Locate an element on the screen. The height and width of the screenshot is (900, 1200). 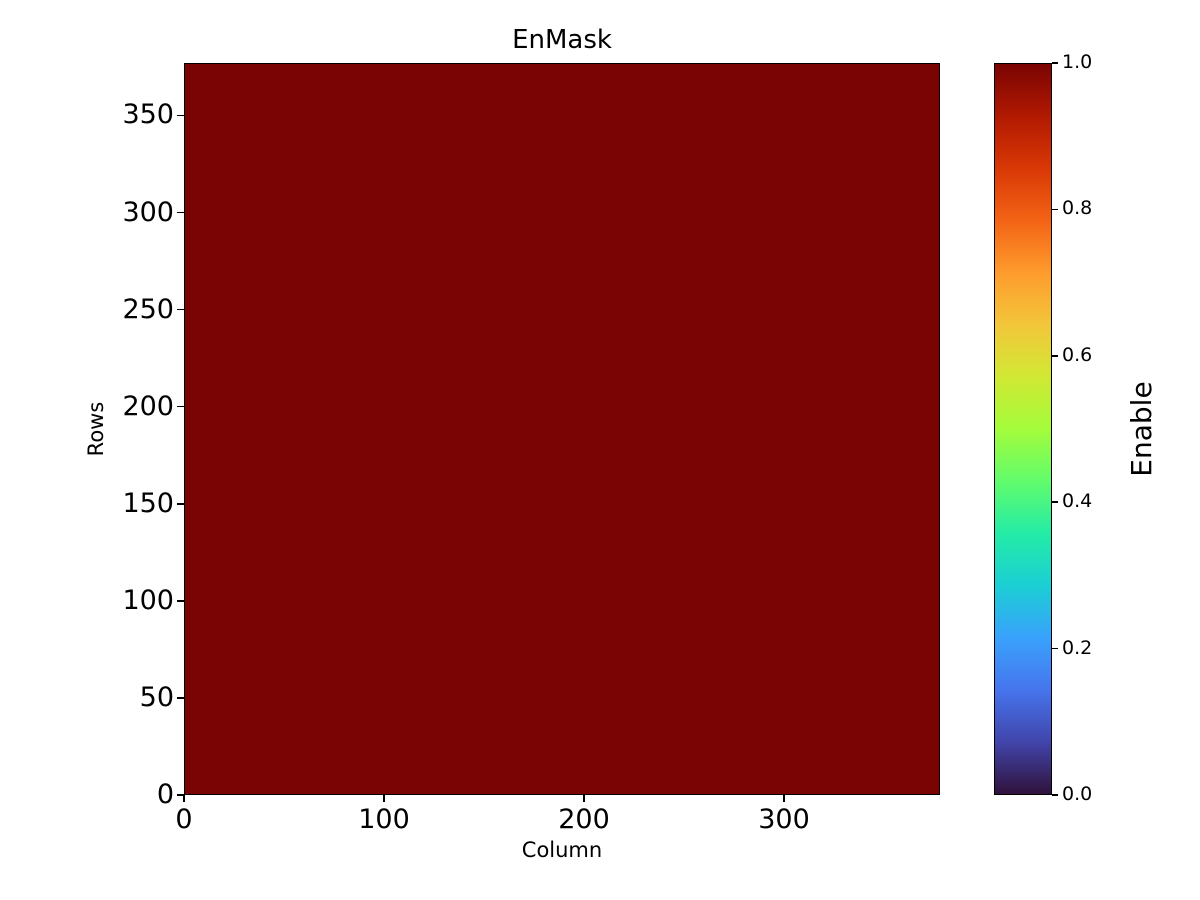
colorbar-tick-label: 0.2 is located at coordinates (1077, 647).